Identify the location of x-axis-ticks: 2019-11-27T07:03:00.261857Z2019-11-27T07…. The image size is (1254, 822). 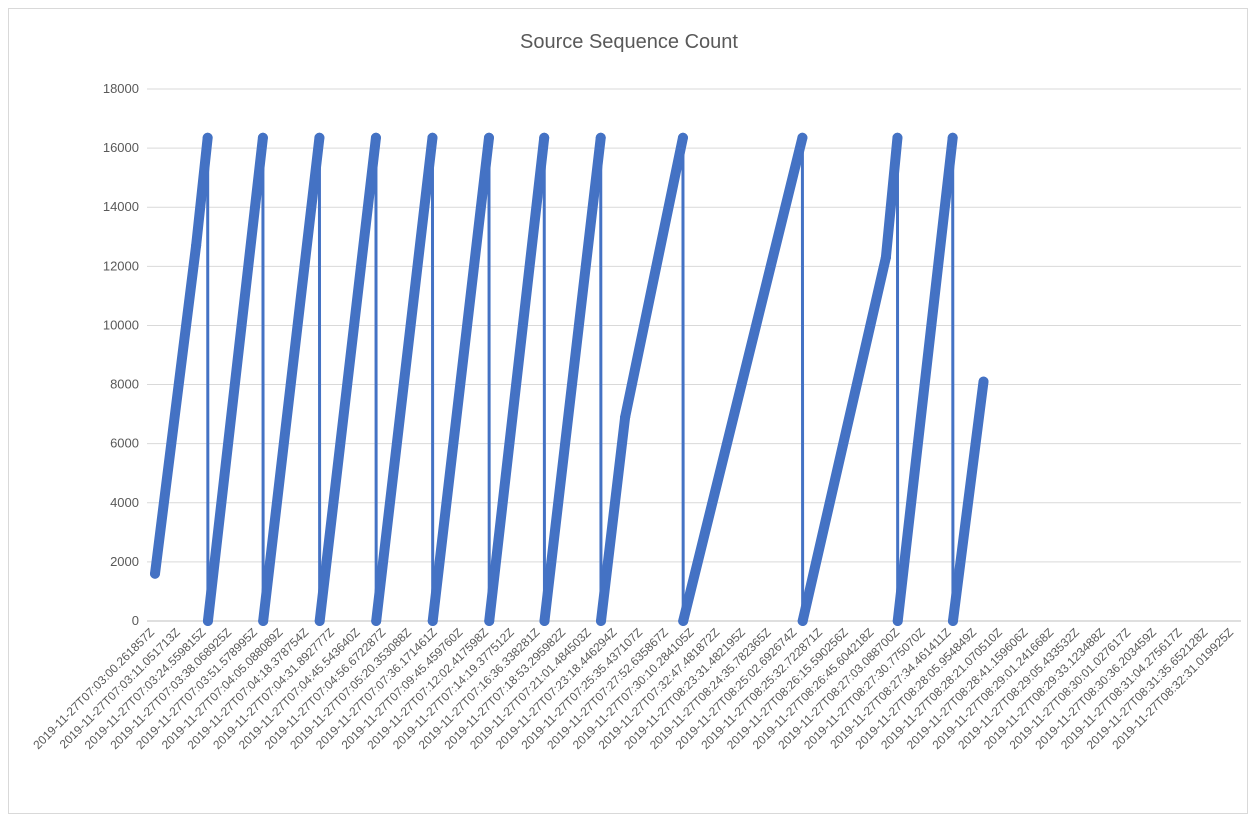
(633, 688).